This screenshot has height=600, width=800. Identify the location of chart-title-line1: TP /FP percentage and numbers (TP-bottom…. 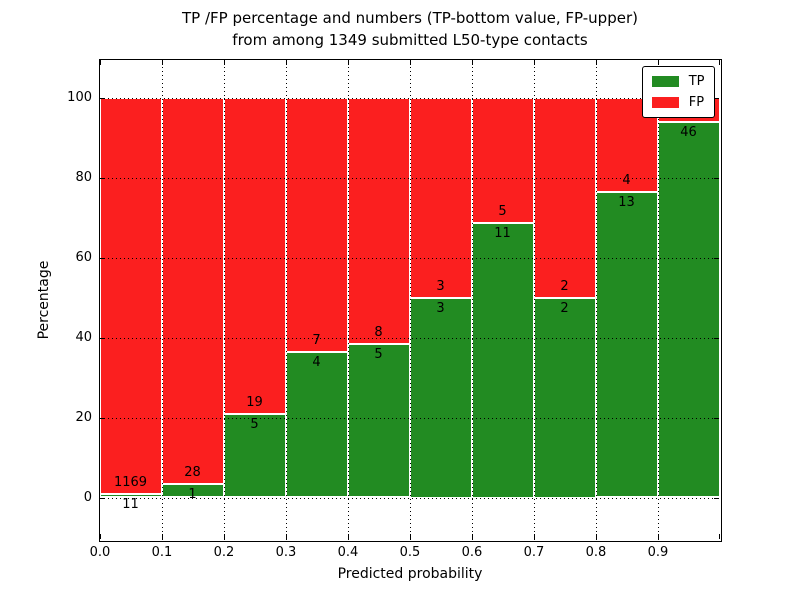
(410, 18).